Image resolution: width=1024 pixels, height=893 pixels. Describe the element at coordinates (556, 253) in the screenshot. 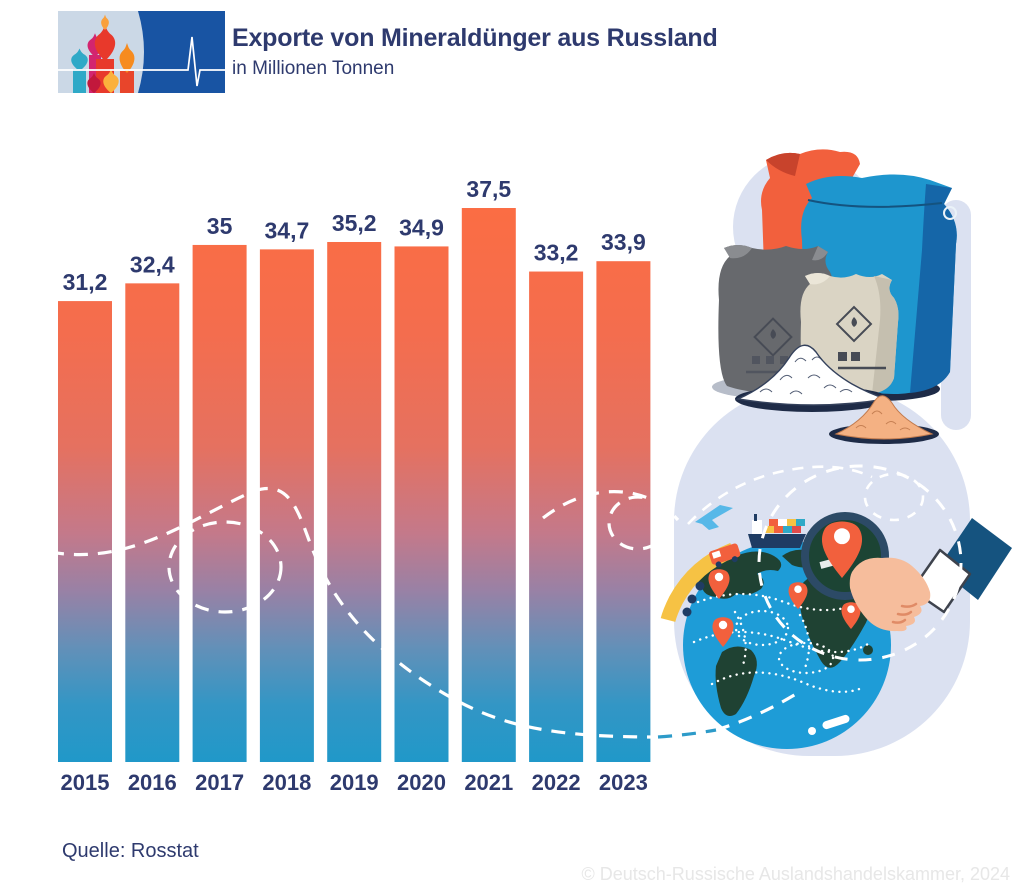

I see `value-label-2022: 33,2` at that location.